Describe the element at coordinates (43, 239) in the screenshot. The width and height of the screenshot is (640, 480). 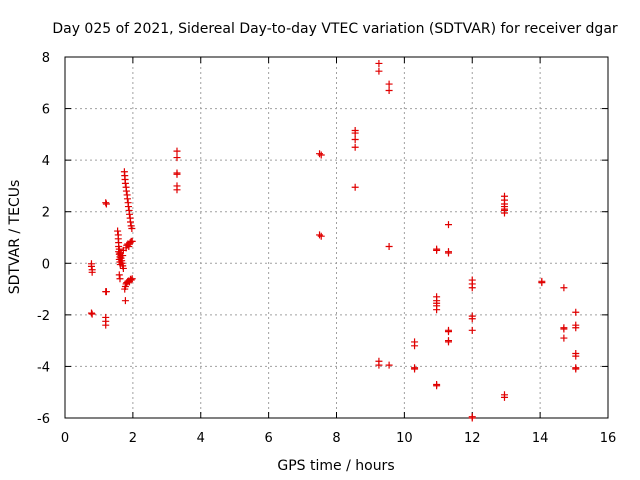
I see `y-tick-labels: -6 -4 -2 0 2 4 6 8` at that location.